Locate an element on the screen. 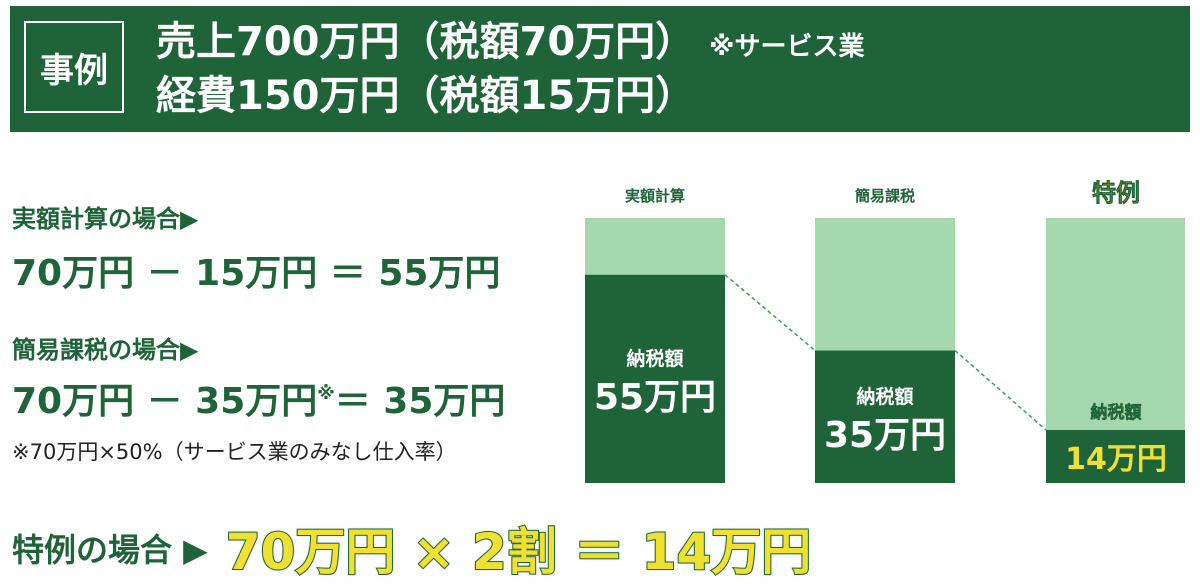 This screenshot has height=584, width=1200. tax-amount-value: 55万円 is located at coordinates (655, 397).